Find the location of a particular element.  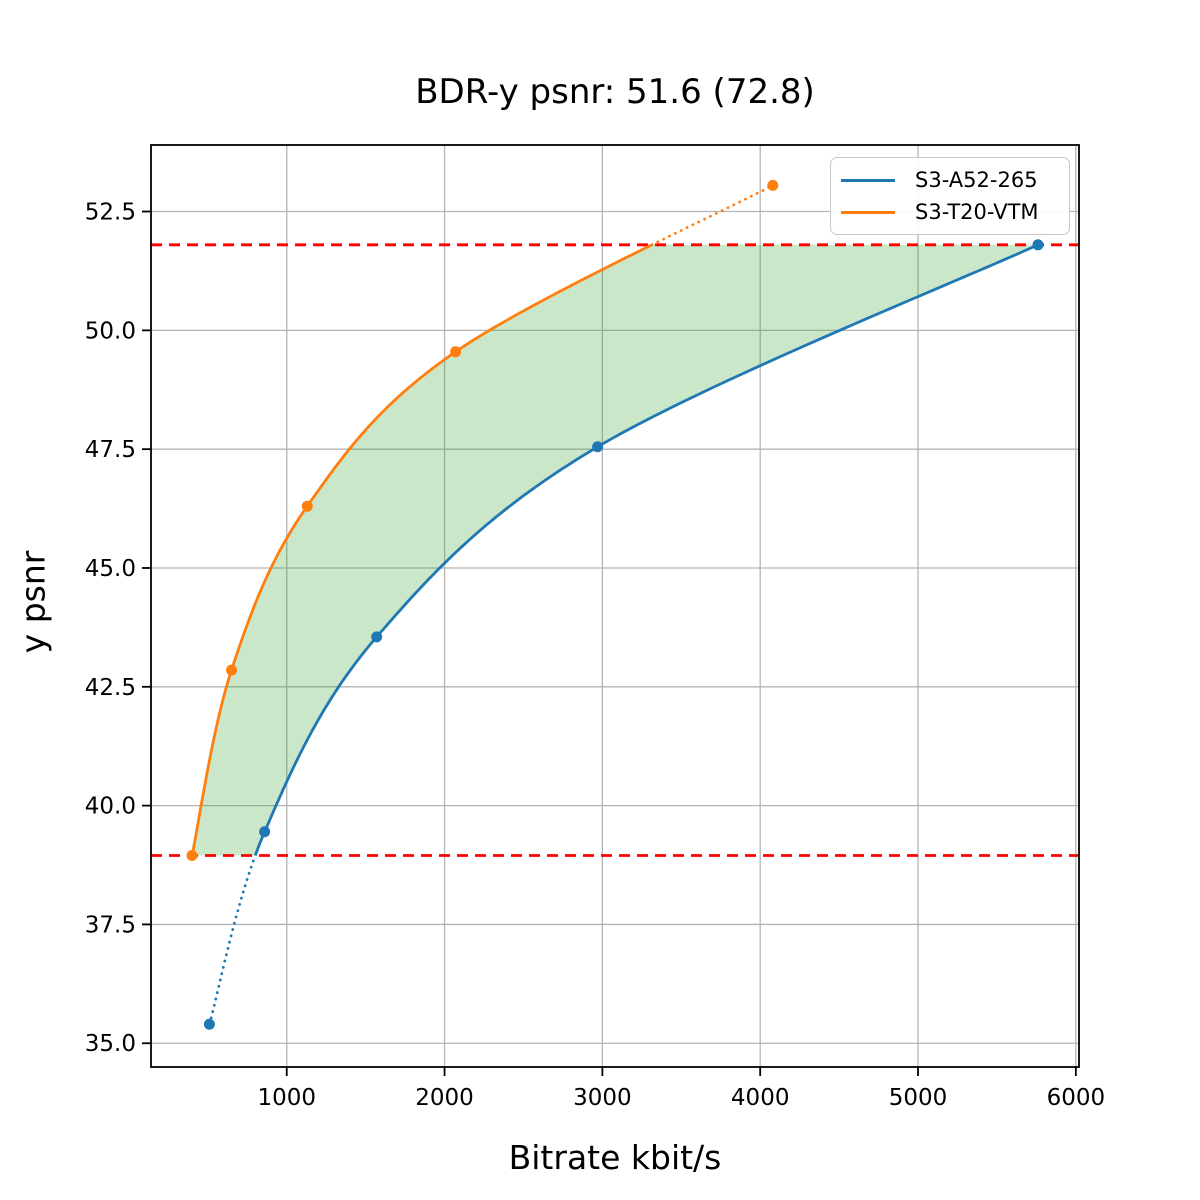

y-tick-label-47.5: 47.5 is located at coordinates (110, 450).